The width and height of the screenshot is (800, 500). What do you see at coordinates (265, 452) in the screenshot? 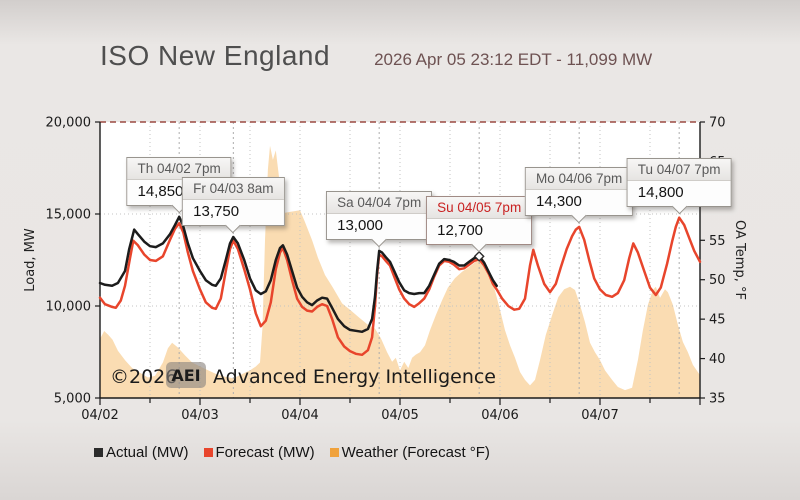
I see `legend-label: Forecast (MW)` at bounding box center [265, 452].